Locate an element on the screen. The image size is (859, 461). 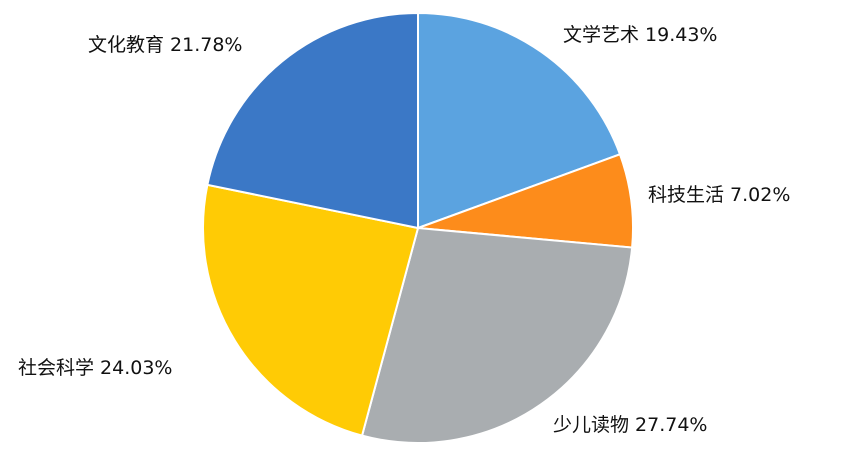
category-name: 科技生活 is located at coordinates (686, 195).